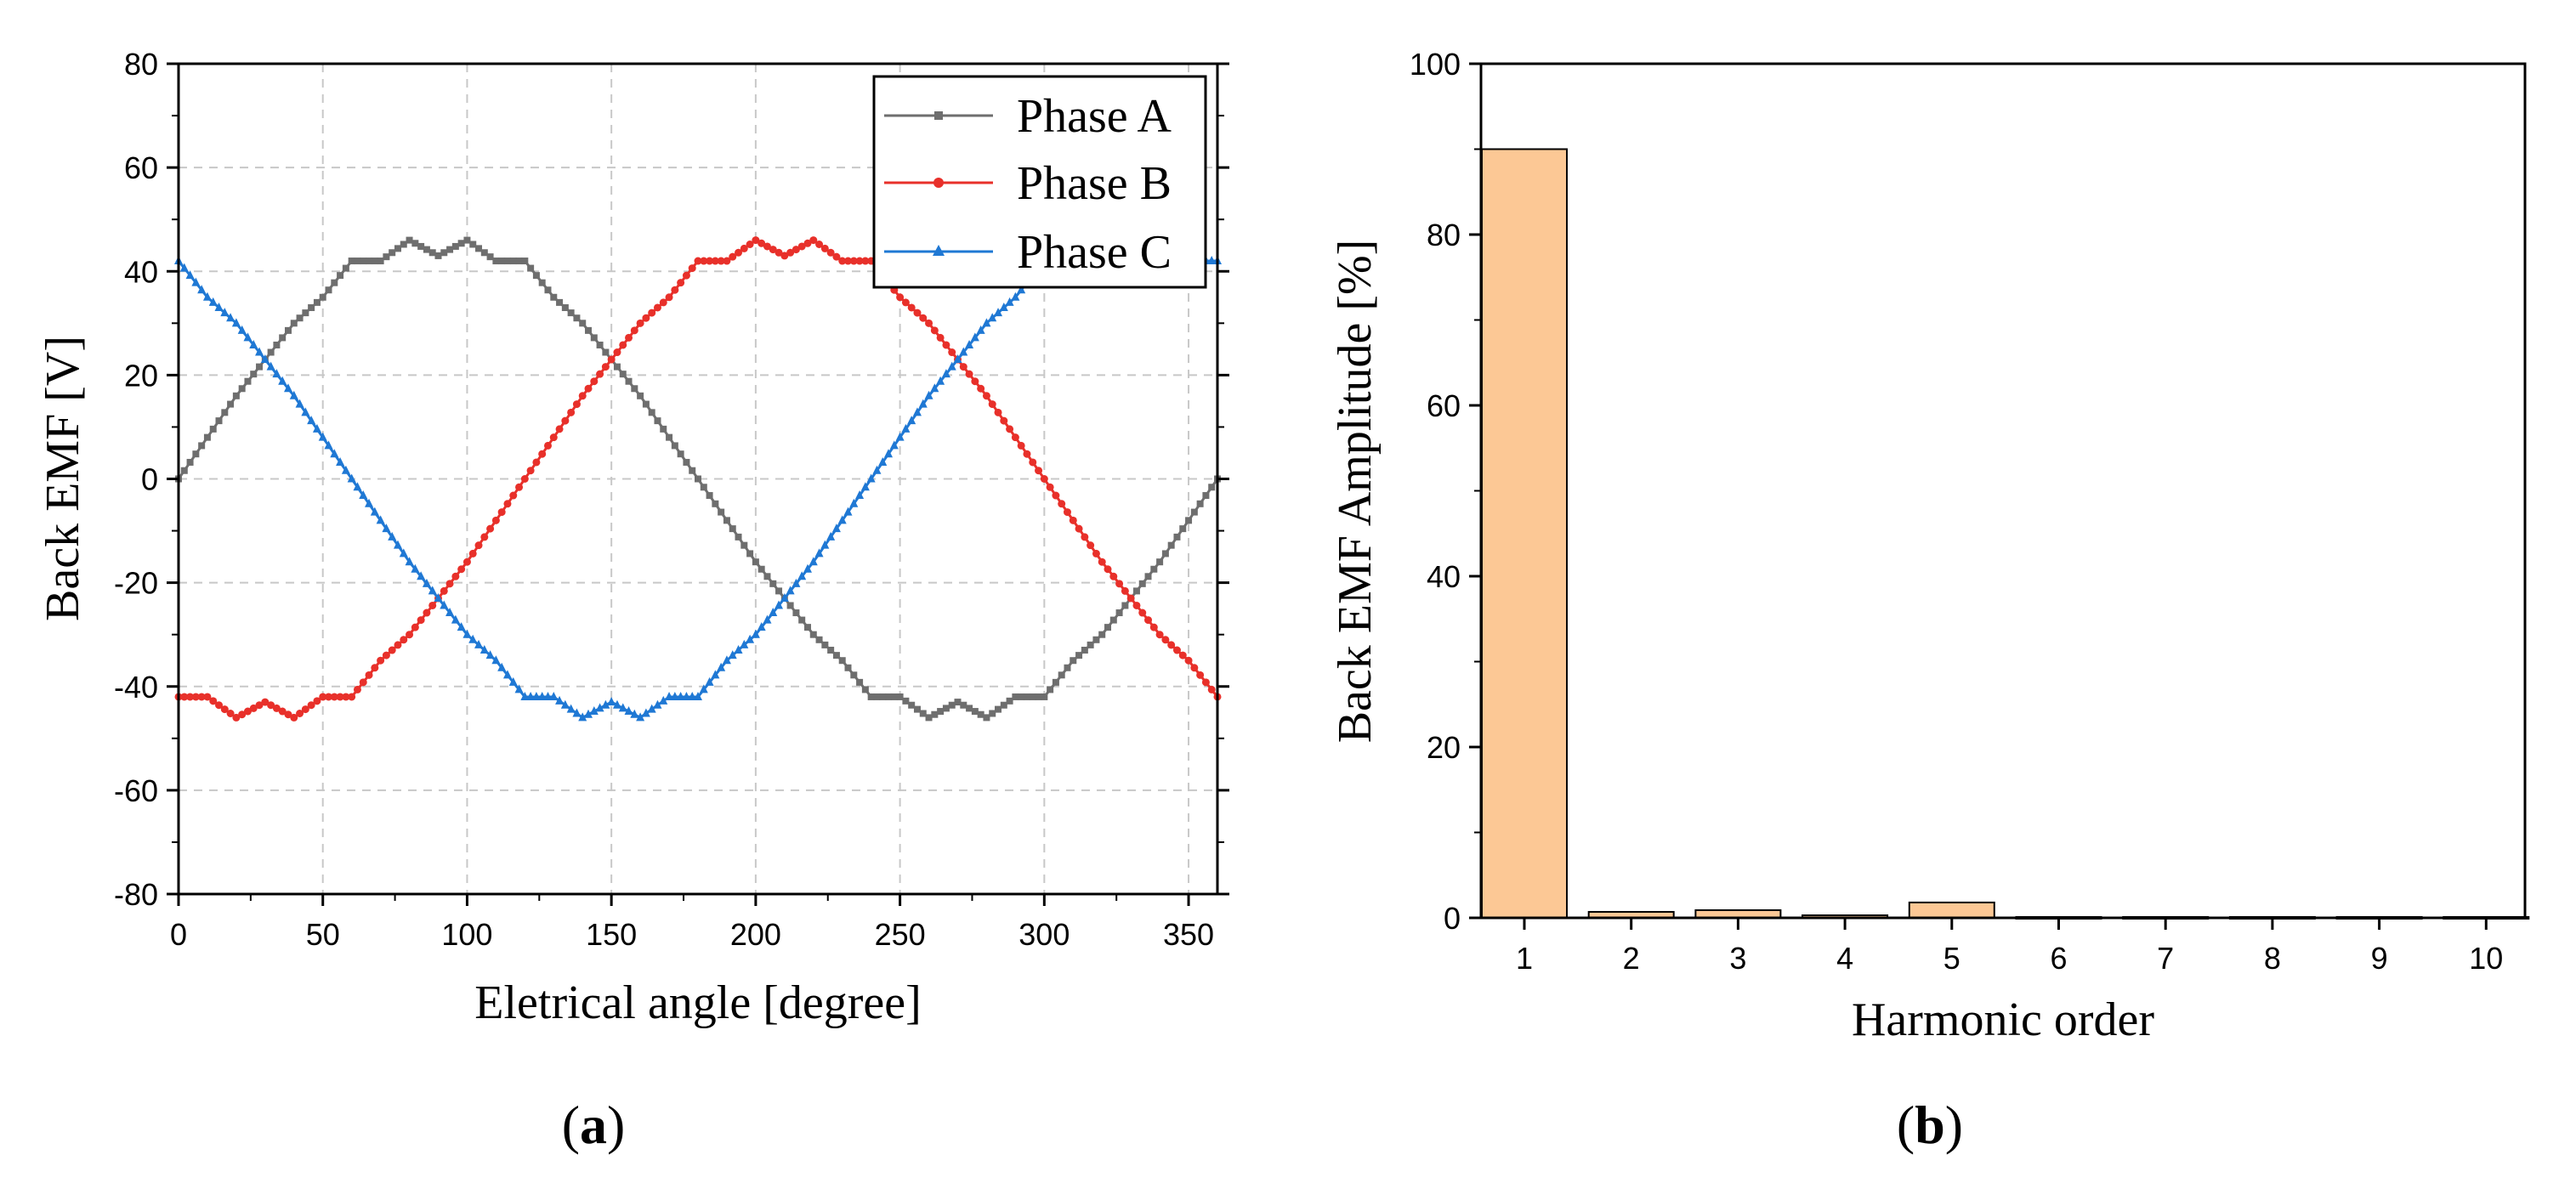  I want to click on legend-label-phase-c: Phase C, so click(1095, 253).